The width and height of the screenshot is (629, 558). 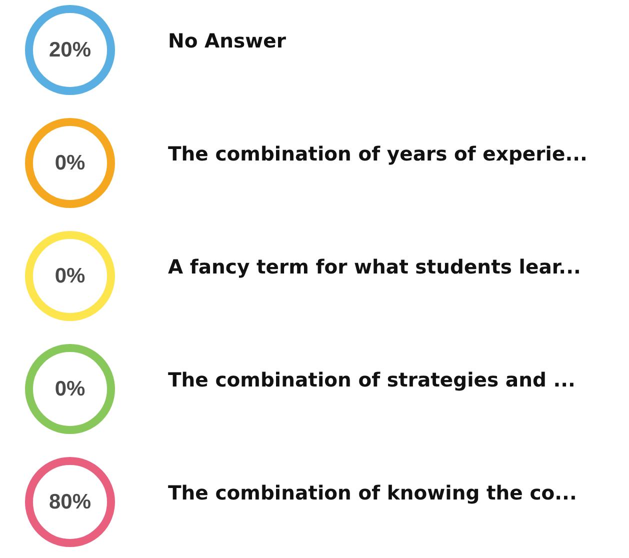 What do you see at coordinates (70, 50) in the screenshot?
I see `data-label: 20%` at bounding box center [70, 50].